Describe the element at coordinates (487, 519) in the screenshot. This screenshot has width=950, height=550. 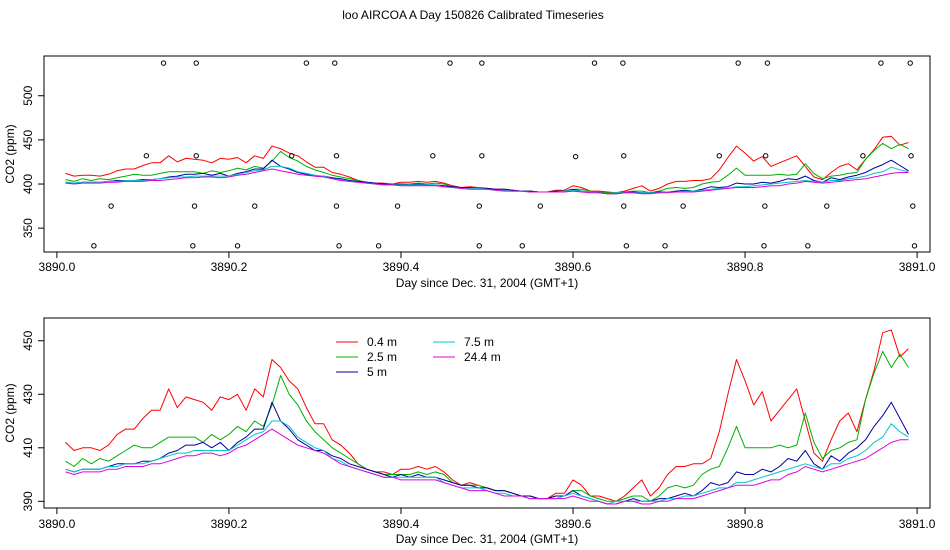
I see `bottom-x-ticks: 3890.0 3890.2 3890.4 3890.6 3890.8 3891.0` at that location.